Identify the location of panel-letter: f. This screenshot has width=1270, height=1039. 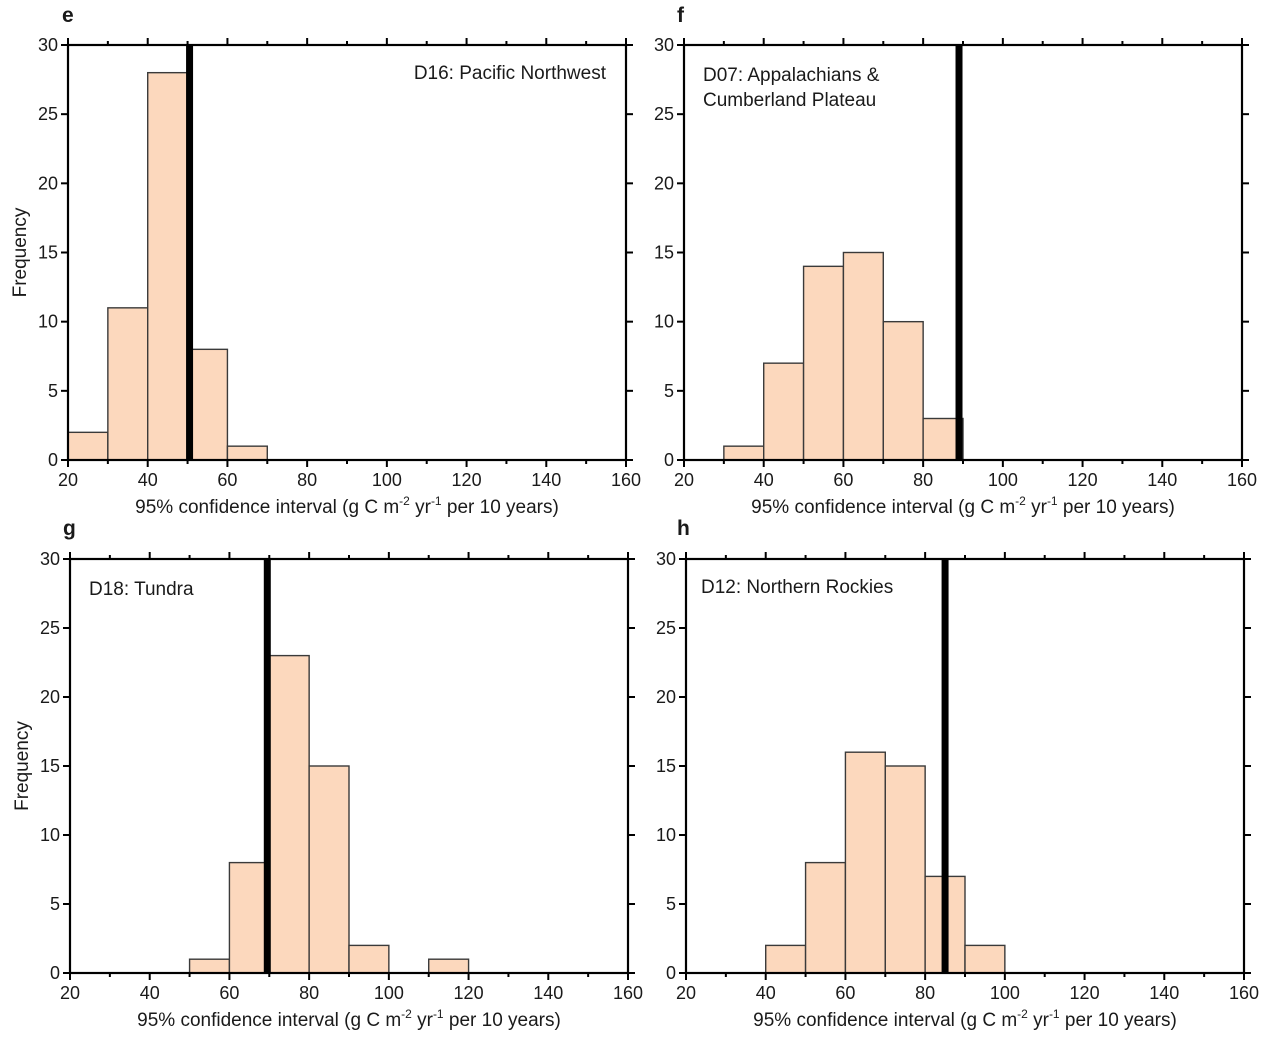
(681, 15).